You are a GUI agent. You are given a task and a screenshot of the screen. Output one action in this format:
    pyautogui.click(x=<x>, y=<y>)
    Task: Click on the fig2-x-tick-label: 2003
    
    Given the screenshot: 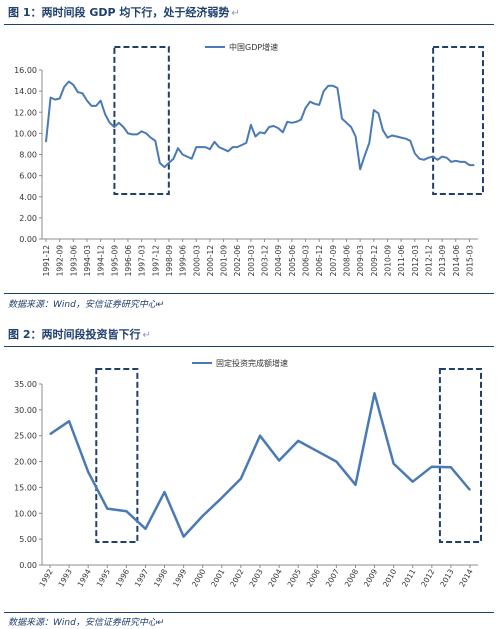 What is the action you would take?
    pyautogui.click(x=255, y=577)
    